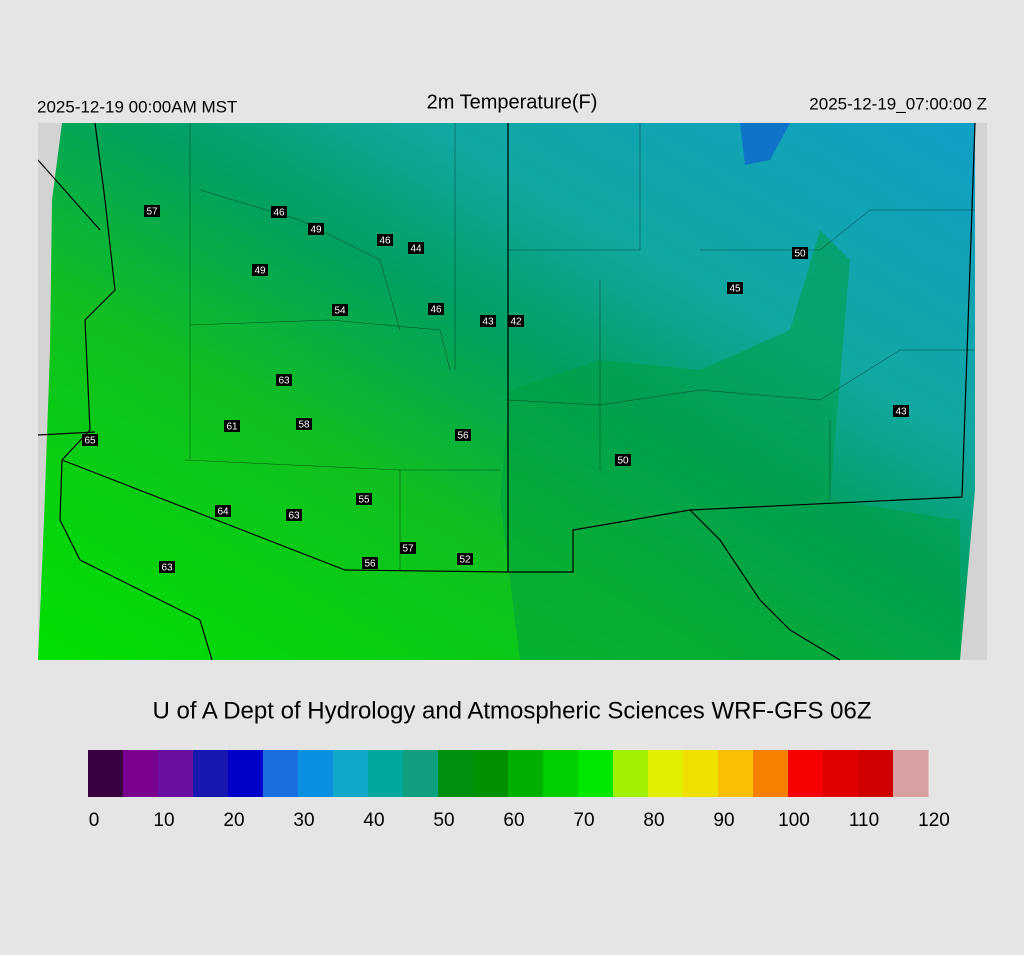 The image size is (1024, 955). Describe the element at coordinates (794, 820) in the screenshot. I see `colorbar-tick-label: 100` at that location.